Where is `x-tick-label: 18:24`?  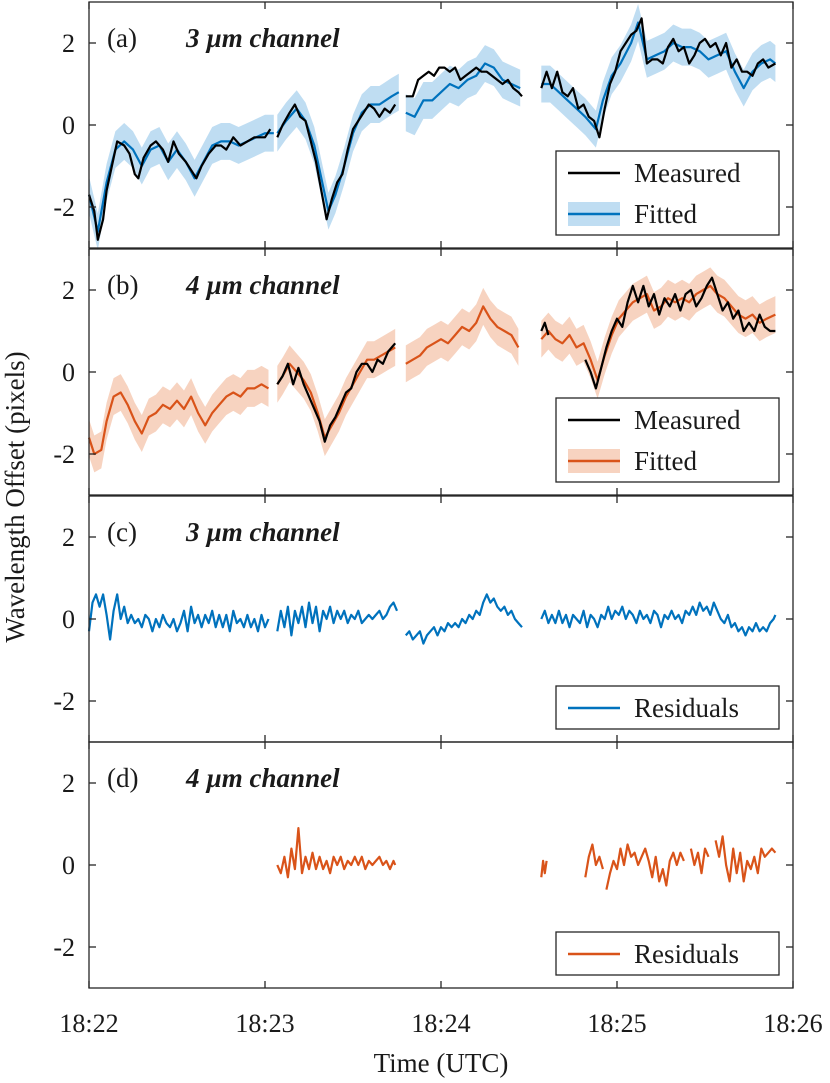
x-tick-label: 18:24 is located at coordinates (440, 1023).